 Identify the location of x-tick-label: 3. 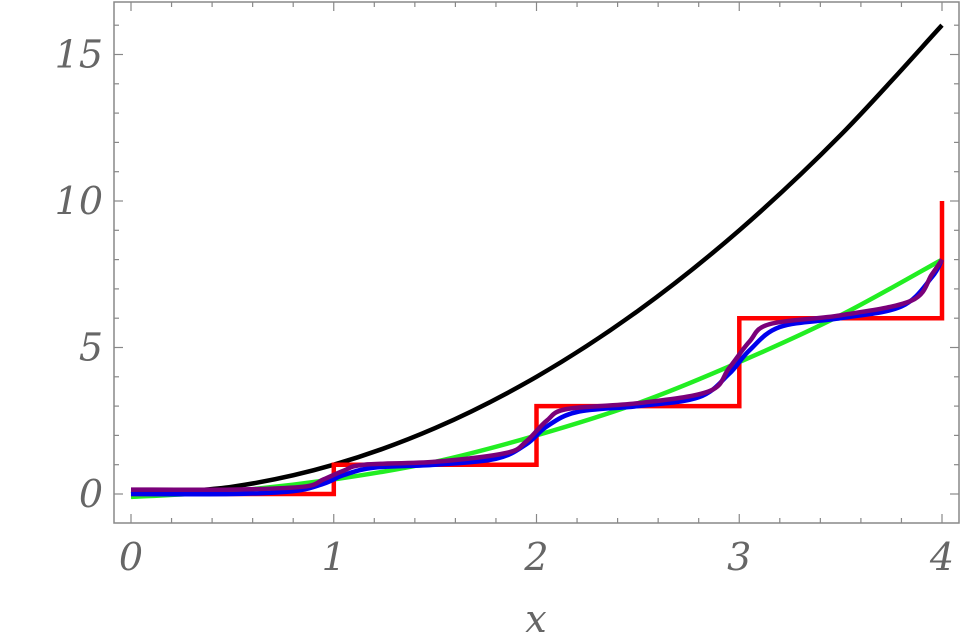
(739, 557).